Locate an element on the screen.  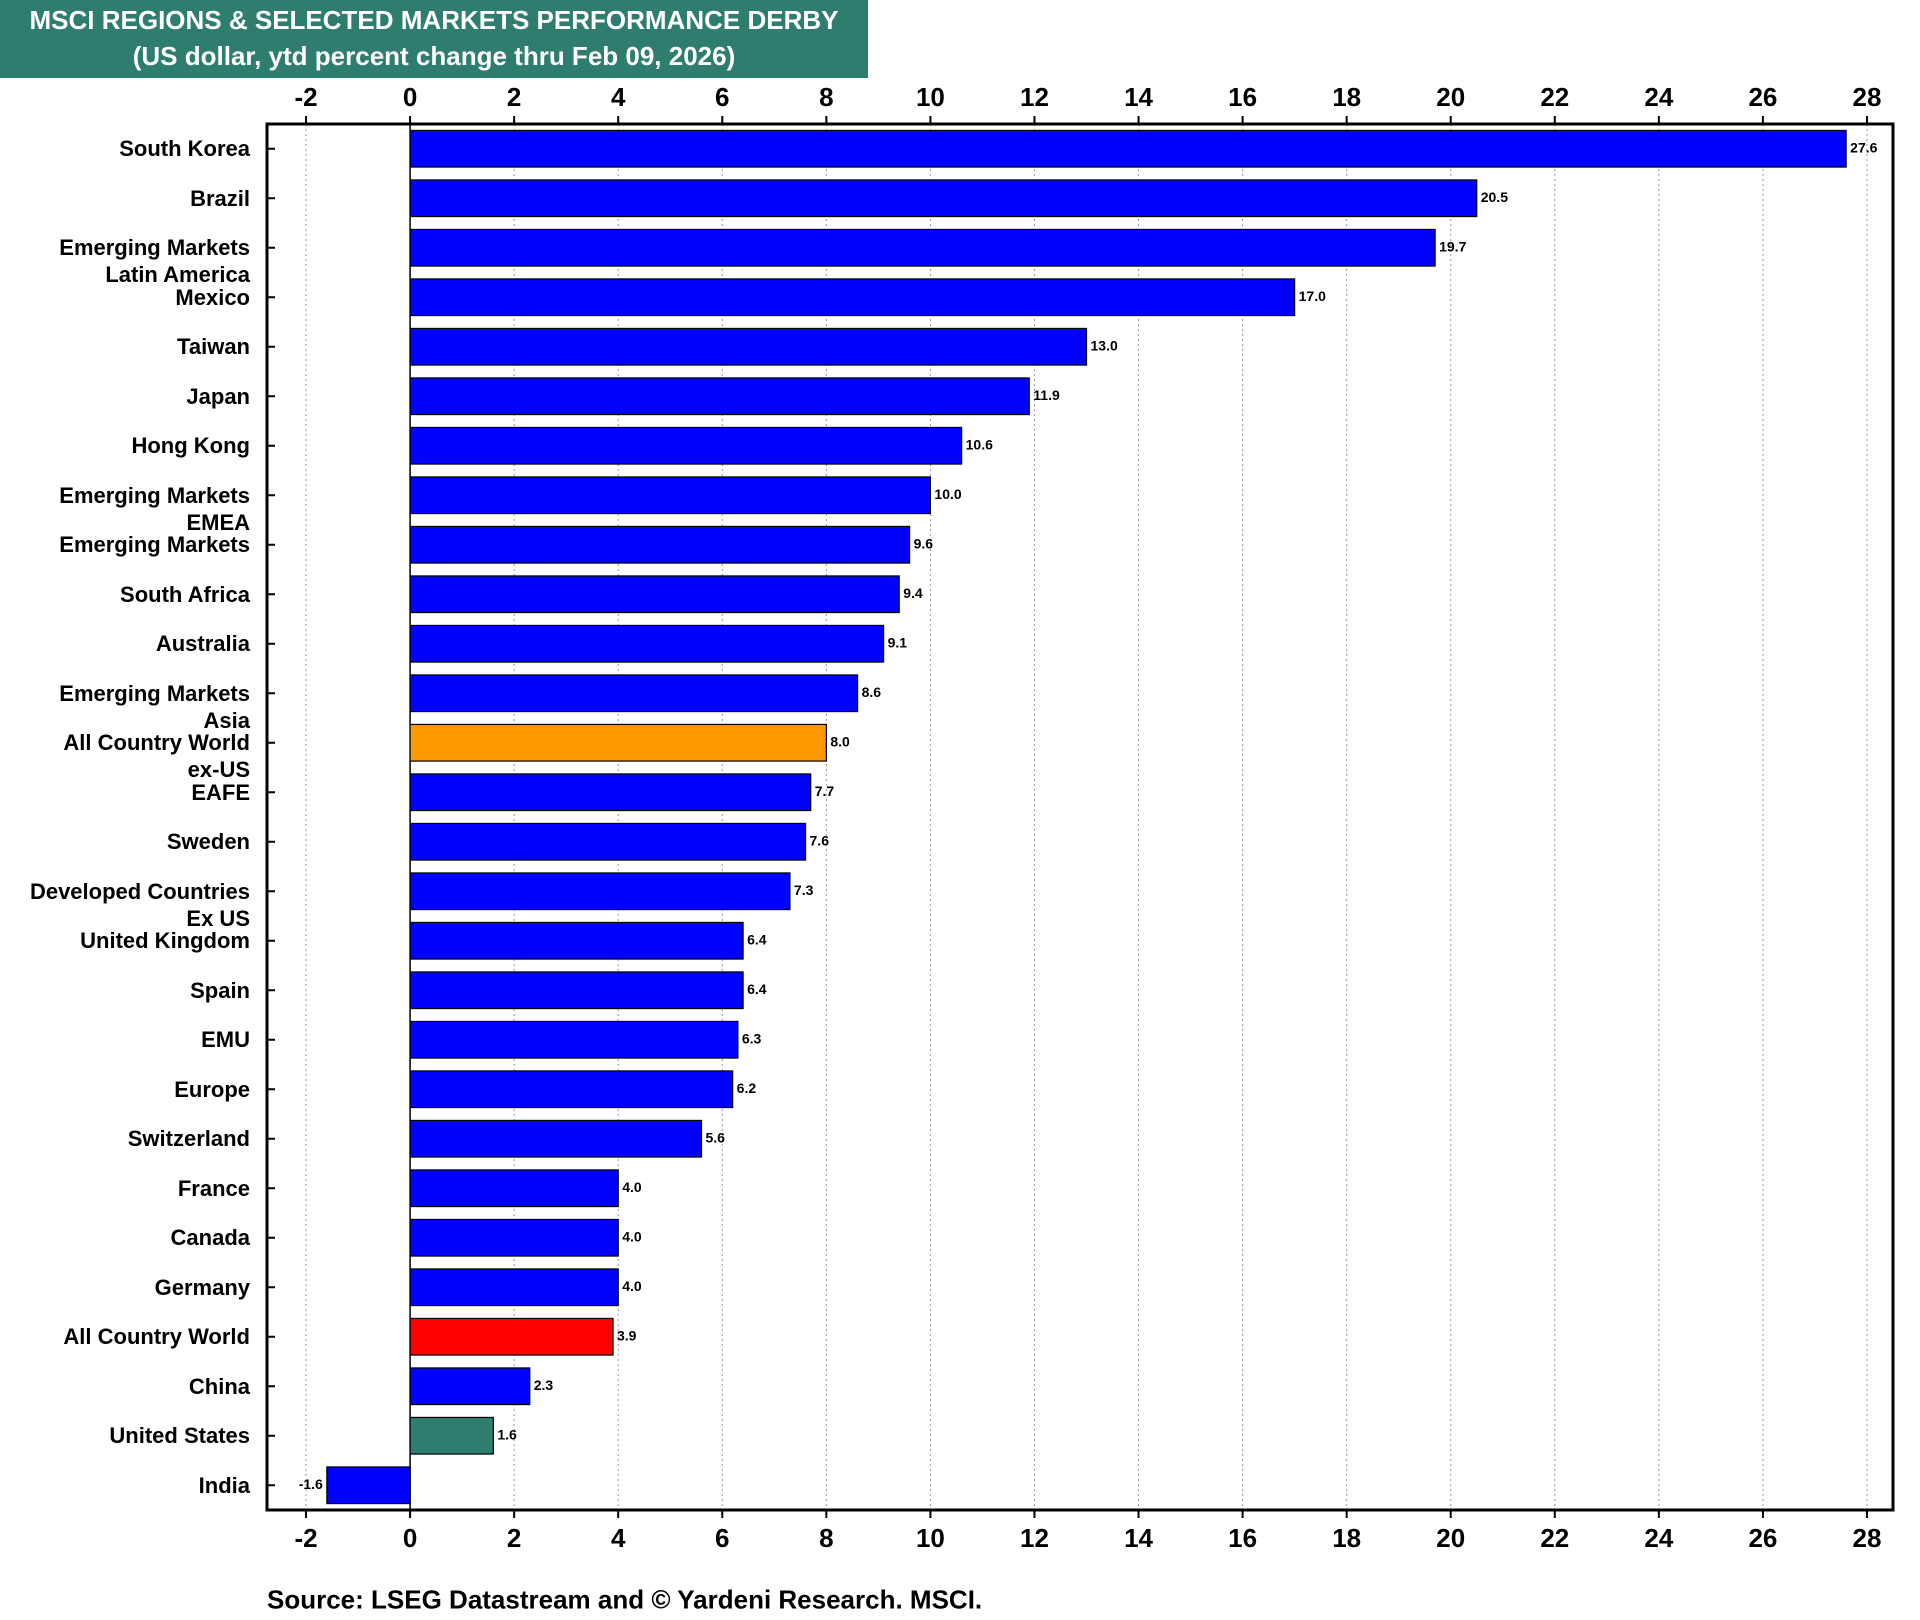
category-label: Brazil is located at coordinates (220, 198).